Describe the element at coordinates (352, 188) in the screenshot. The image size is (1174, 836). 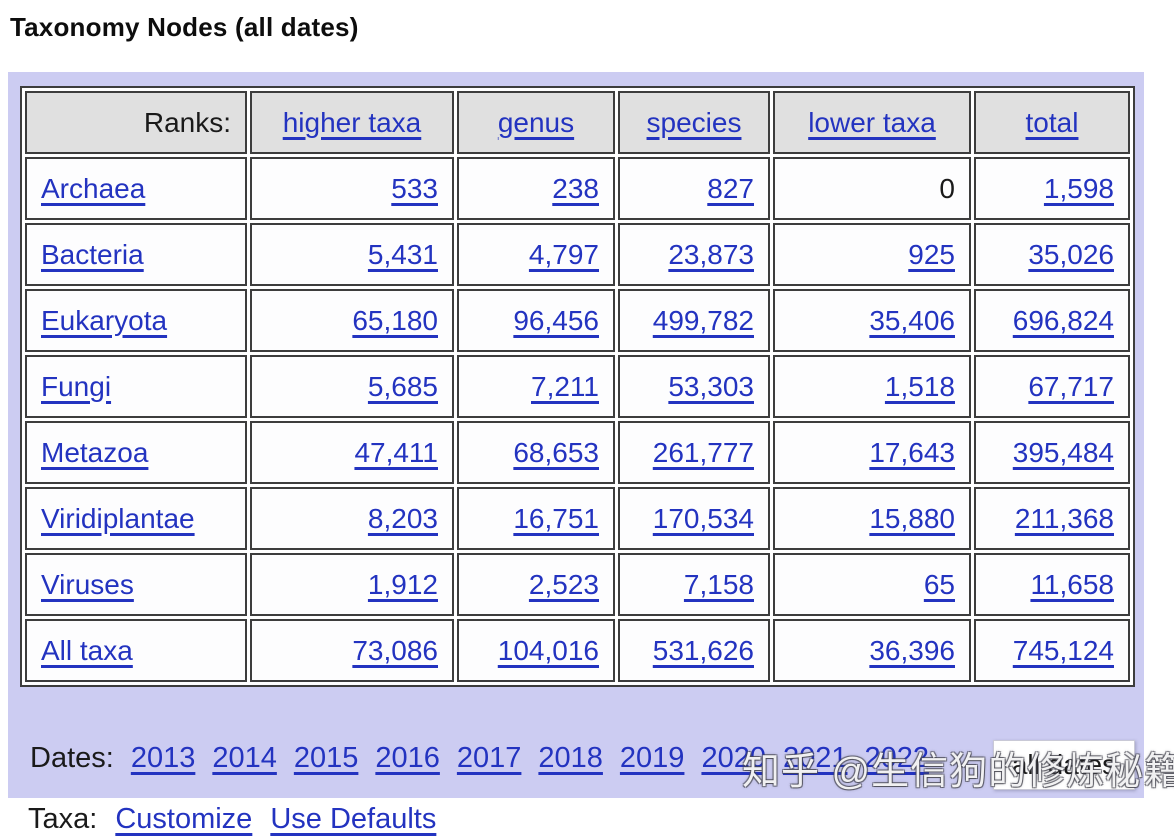
I see `table-cell: 533` at that location.